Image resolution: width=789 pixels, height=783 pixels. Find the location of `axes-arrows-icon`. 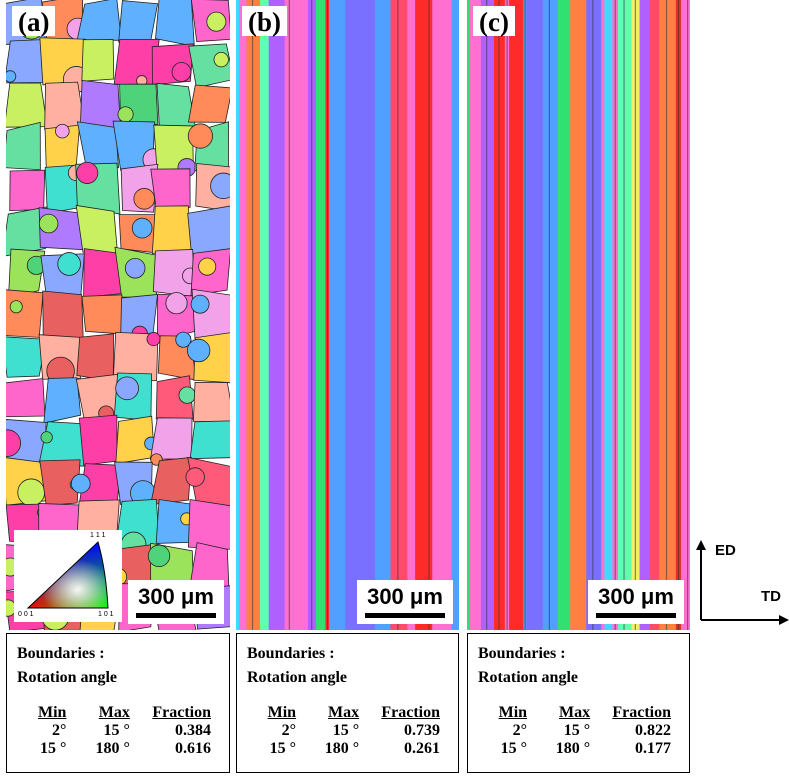

axes-arrows-icon is located at coordinates (742, 582).